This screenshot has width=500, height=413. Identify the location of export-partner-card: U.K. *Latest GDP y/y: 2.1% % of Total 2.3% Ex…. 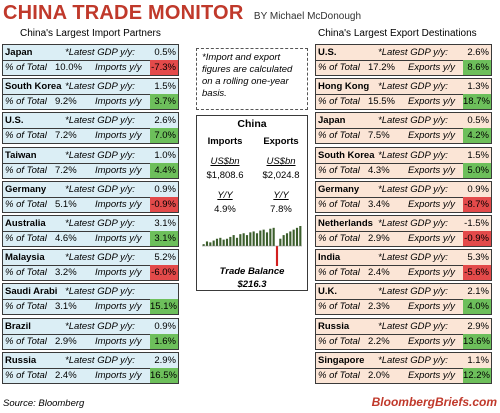
(403, 299).